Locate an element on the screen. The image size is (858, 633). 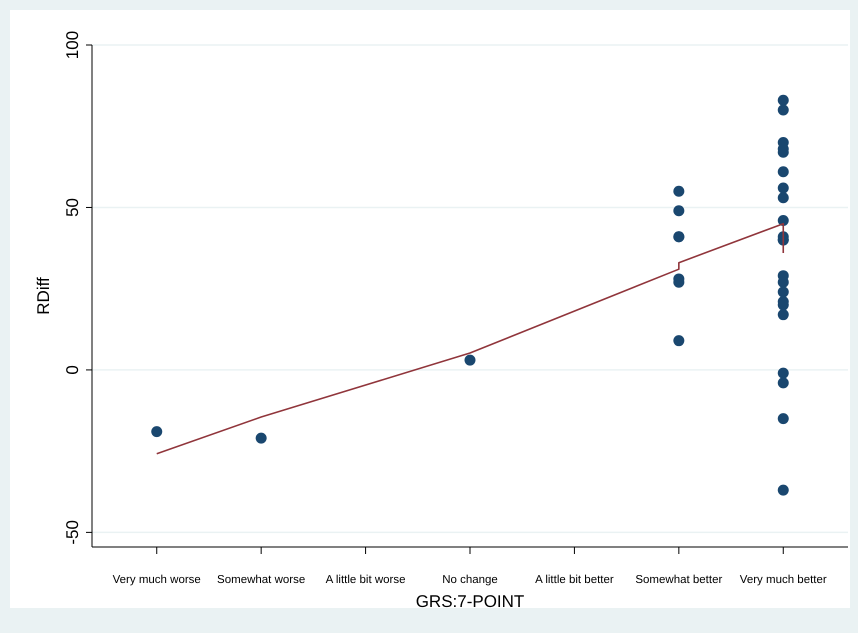
y-tick-label: 0 is located at coordinates (72, 370).